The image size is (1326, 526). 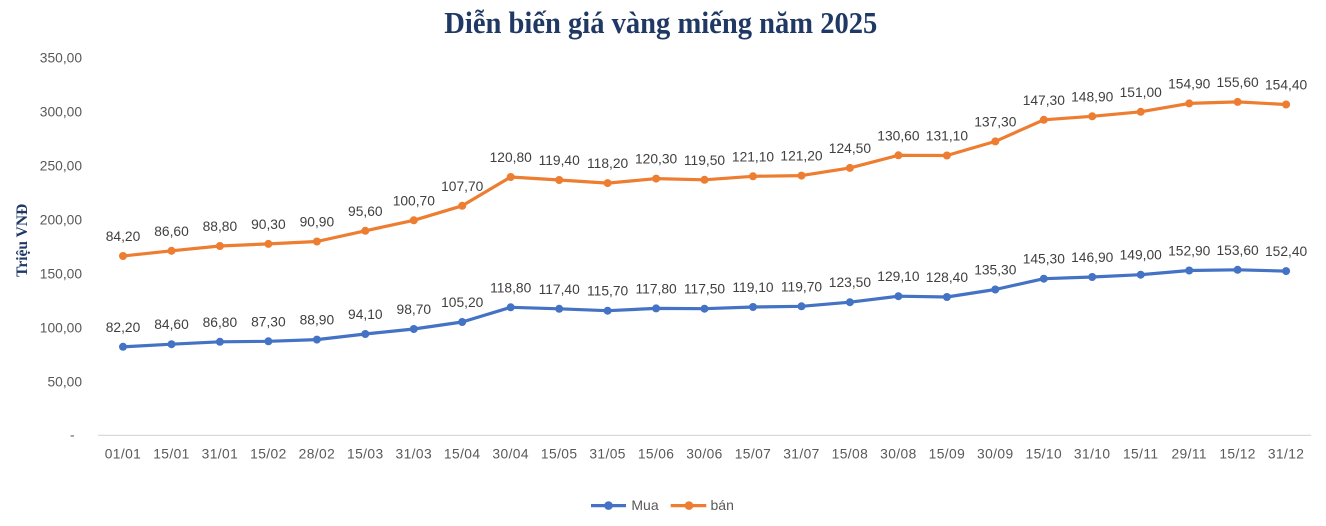 I want to click on svg-text: 154,90, so click(x=1189, y=83).